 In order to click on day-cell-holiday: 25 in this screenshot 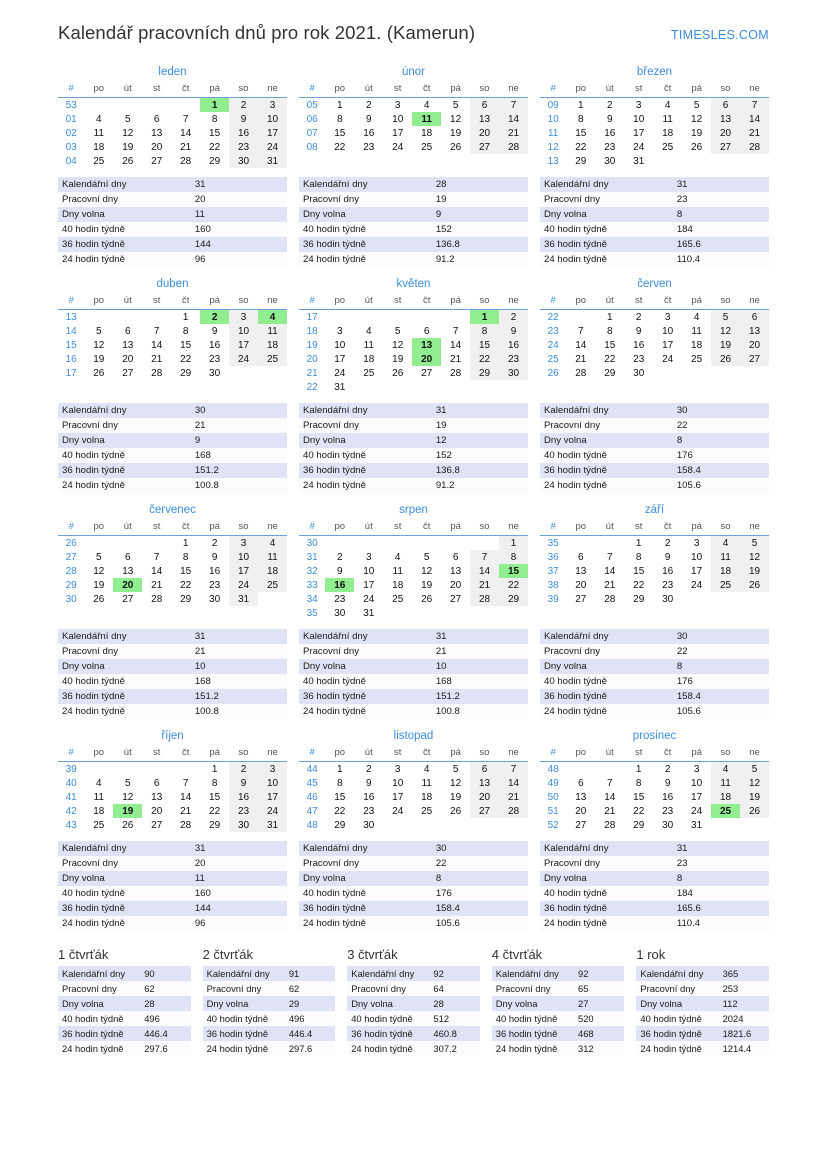, I will do `click(726, 811)`.